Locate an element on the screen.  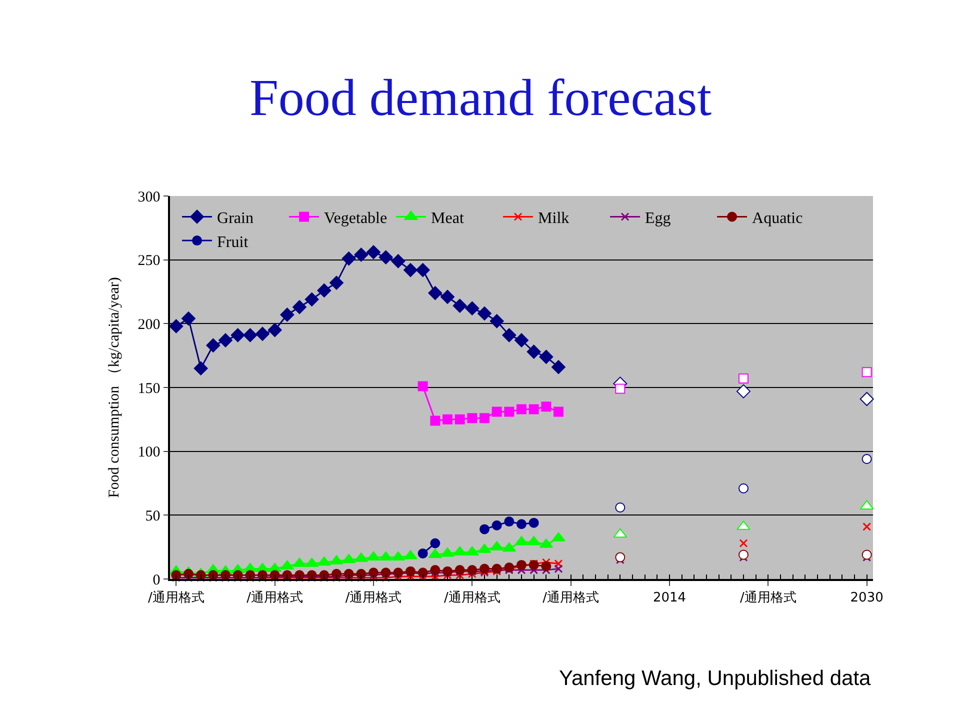
legend-label: Fruit is located at coordinates (233, 242).